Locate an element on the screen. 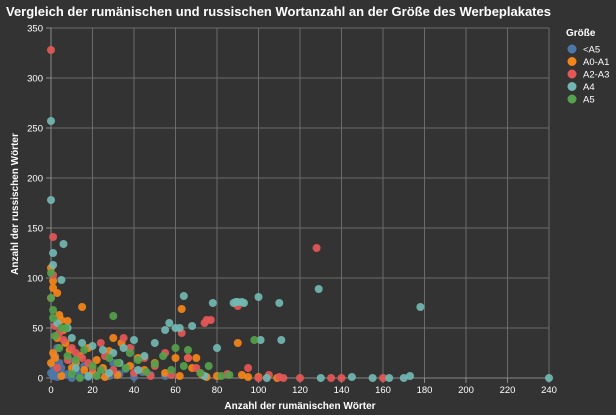 This screenshot has width=616, height=415. x-tick-label: 240 is located at coordinates (549, 390).